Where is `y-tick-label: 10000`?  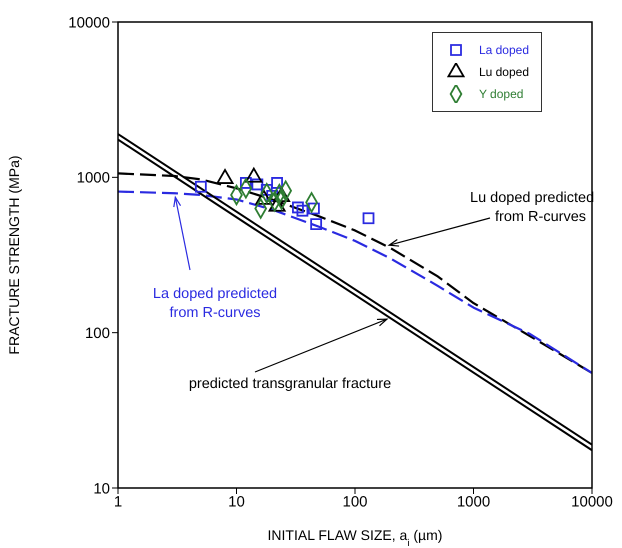 y-tick-label: 10000 is located at coordinates (89, 23).